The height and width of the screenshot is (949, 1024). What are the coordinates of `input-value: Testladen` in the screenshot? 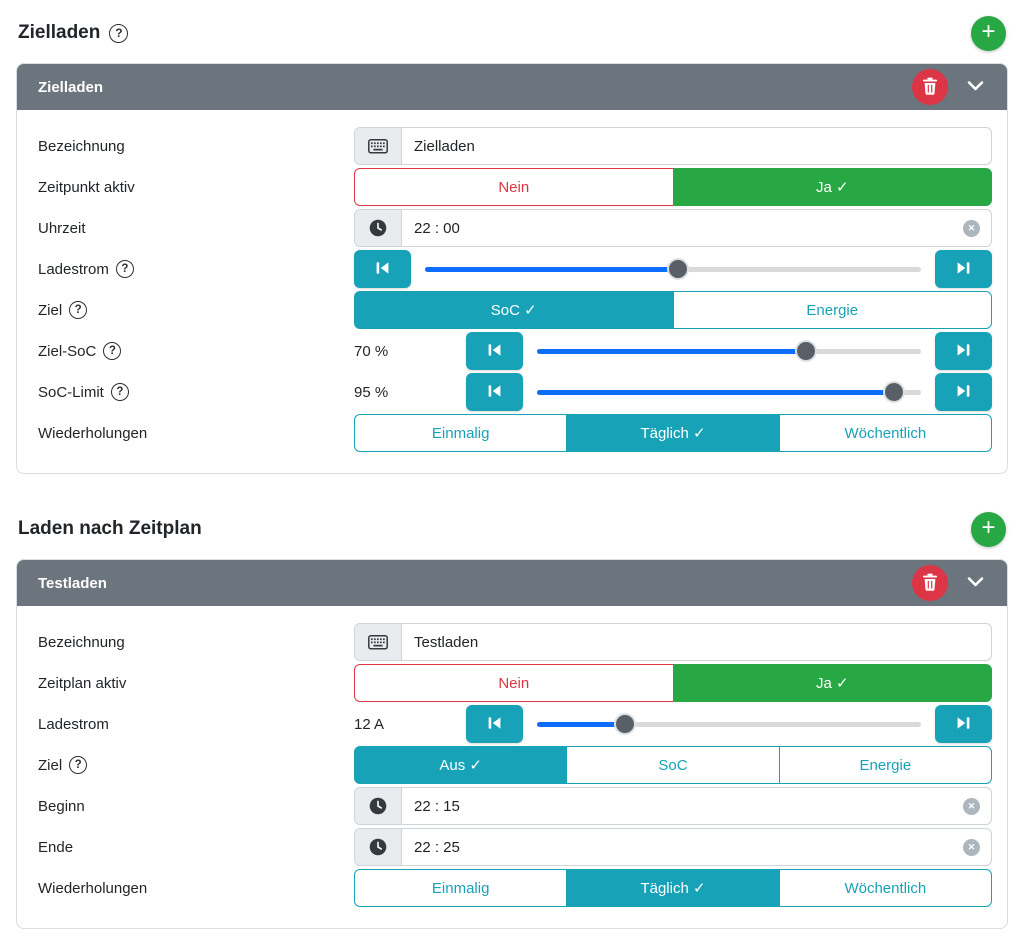 It's located at (446, 642).